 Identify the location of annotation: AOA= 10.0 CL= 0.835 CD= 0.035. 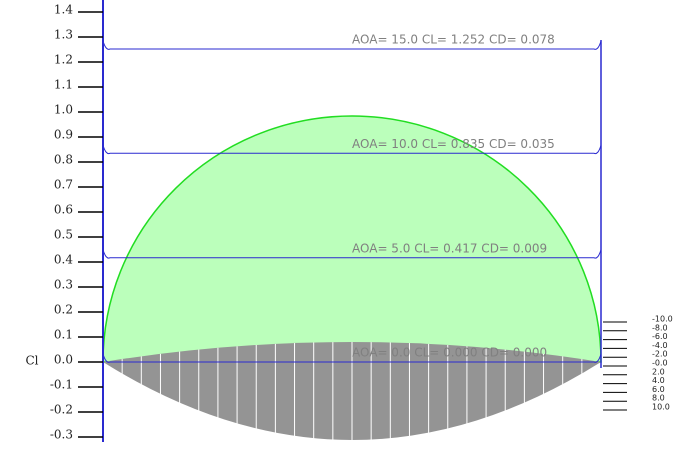
(453, 144).